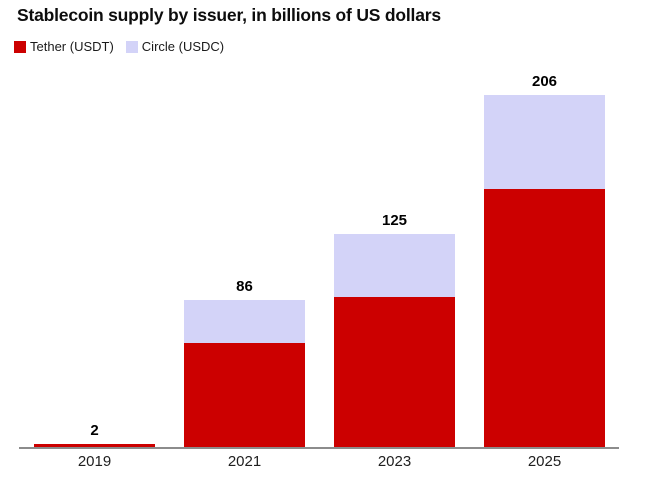  Describe the element at coordinates (183, 46) in the screenshot. I see `legend-label-circle: Circle (USDC)` at that location.